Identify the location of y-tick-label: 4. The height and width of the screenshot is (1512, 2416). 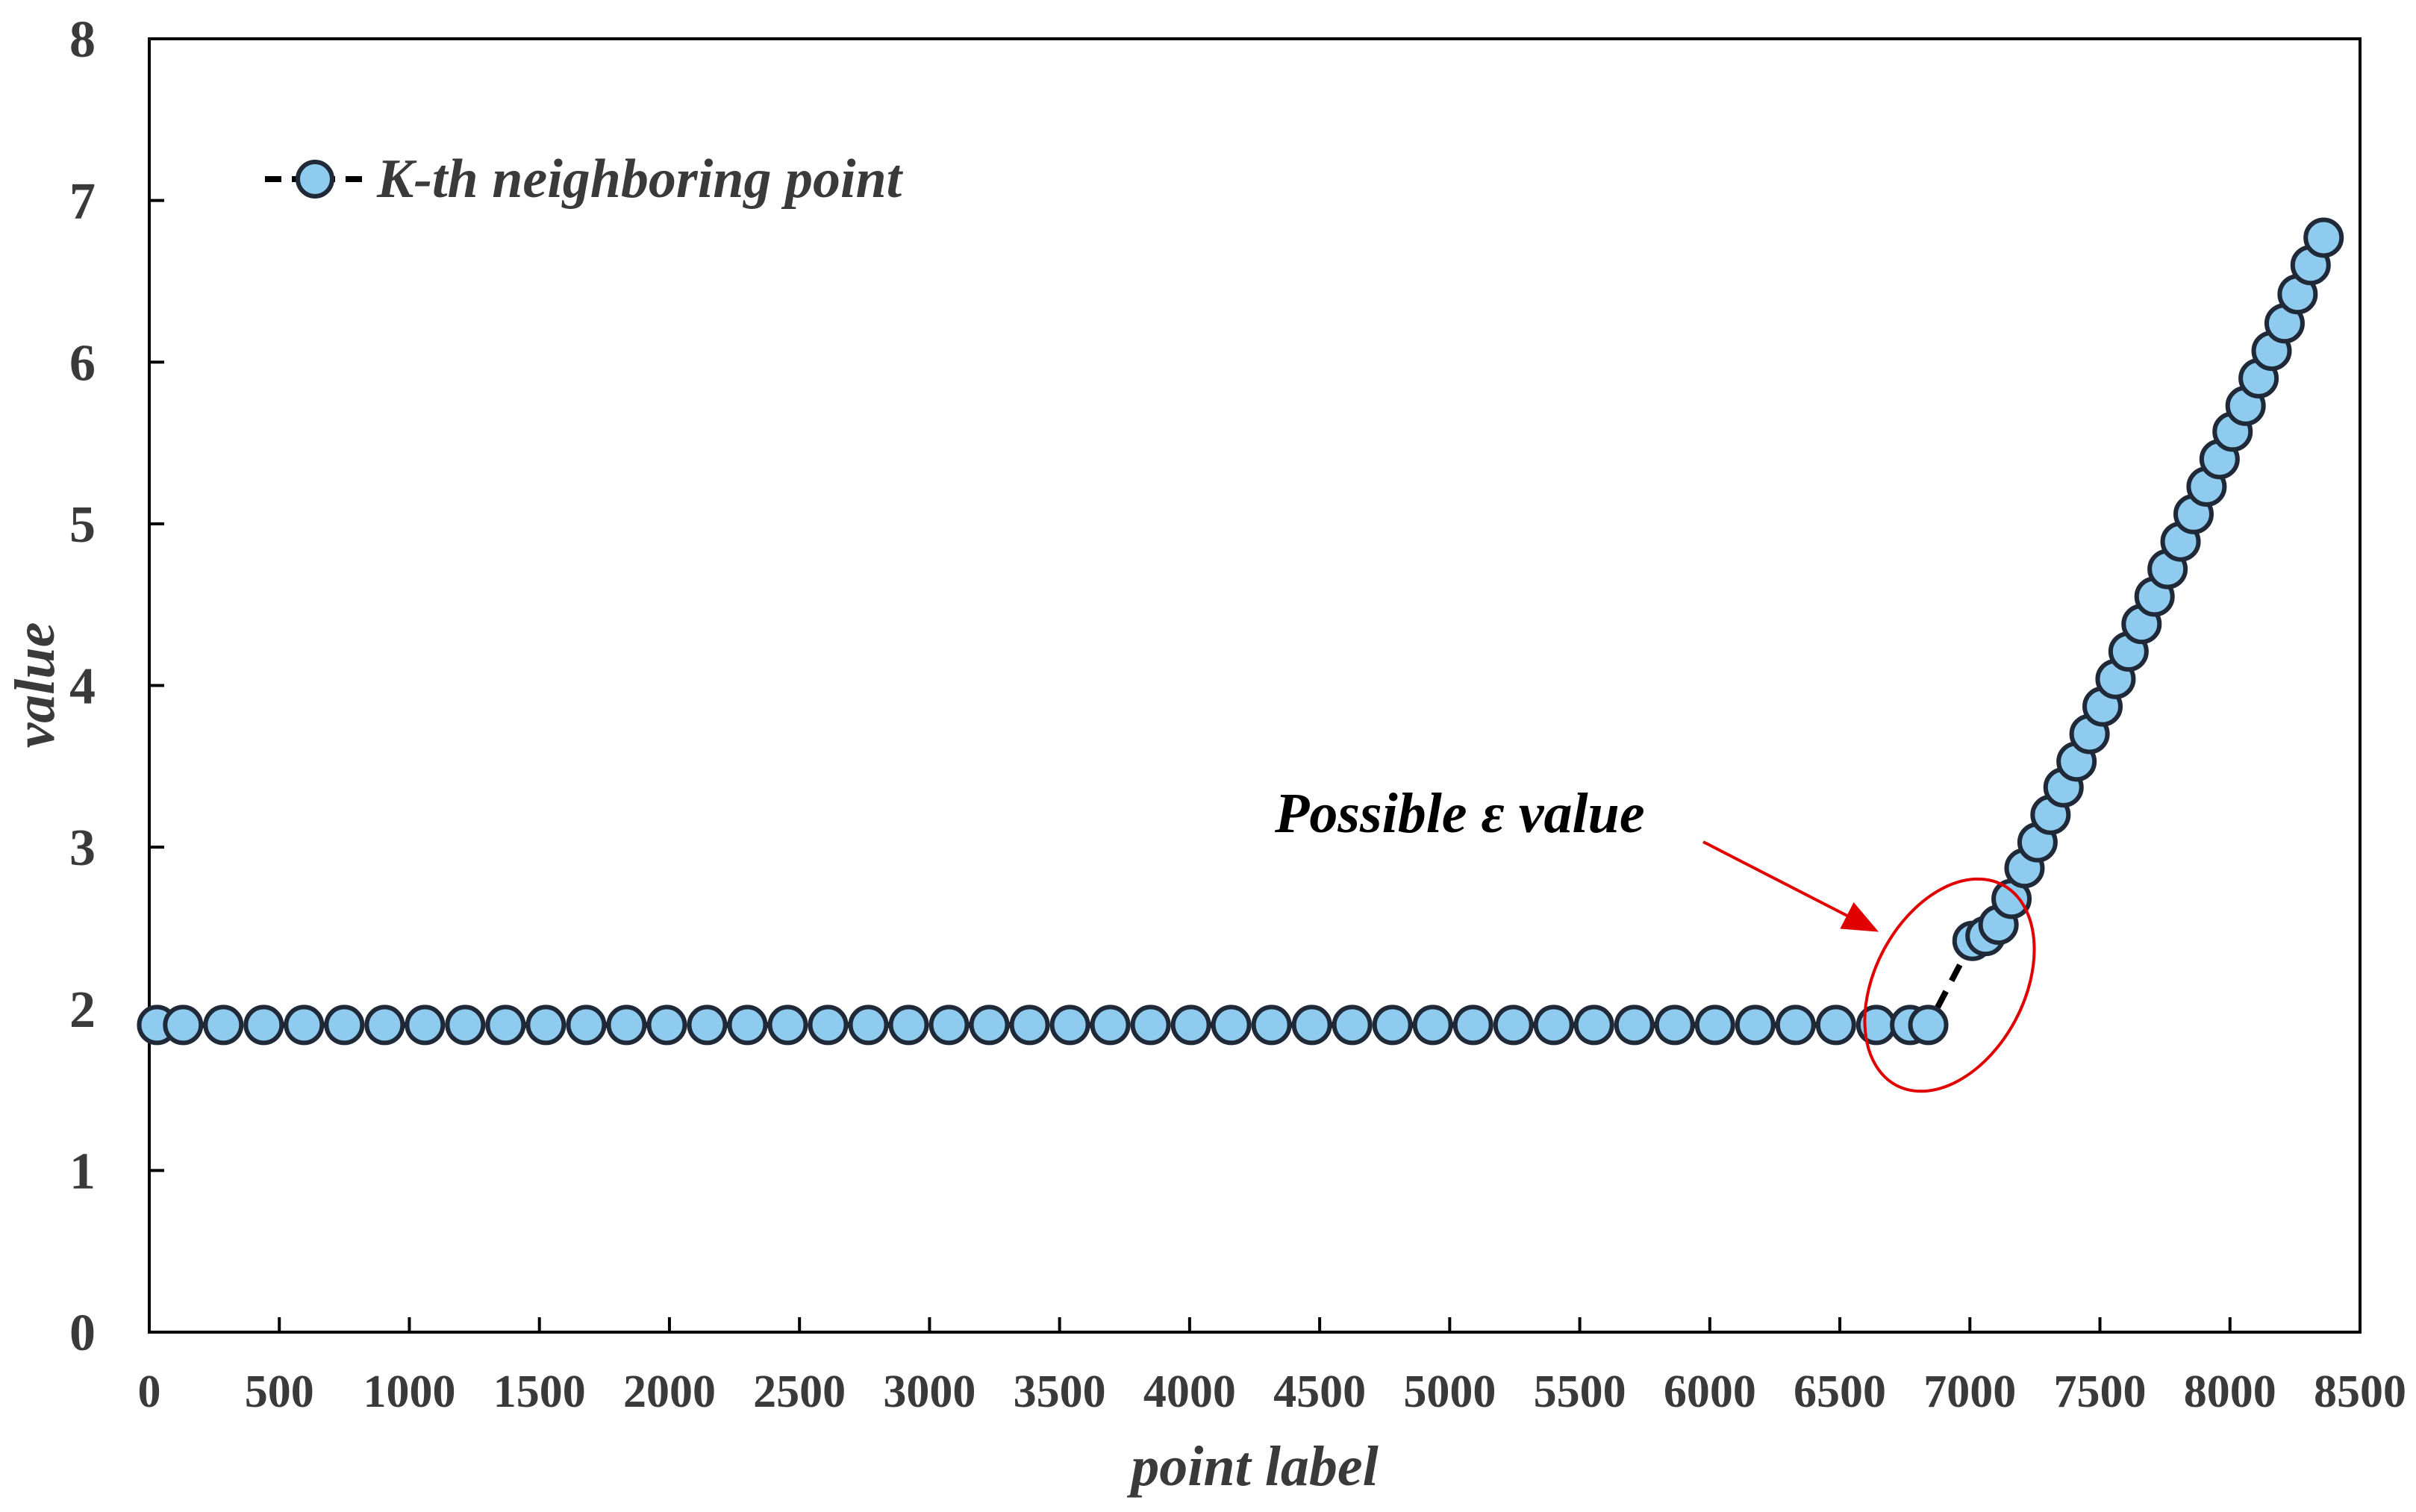
(82, 687).